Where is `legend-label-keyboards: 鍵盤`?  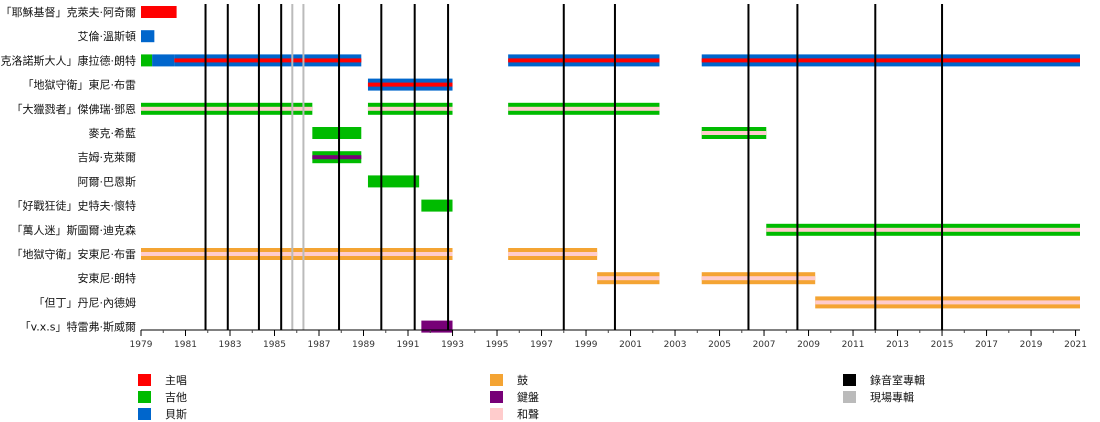 legend-label-keyboards: 鍵盤 is located at coordinates (528, 397).